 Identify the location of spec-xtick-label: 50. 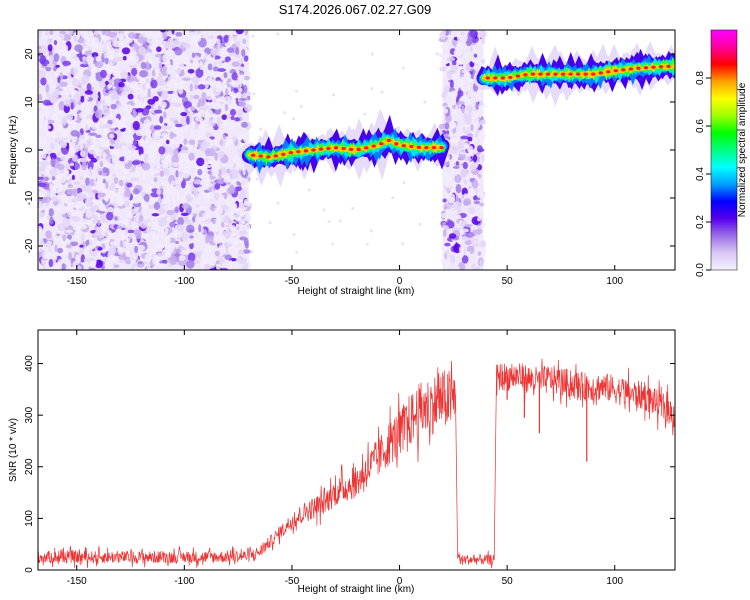
(508, 281).